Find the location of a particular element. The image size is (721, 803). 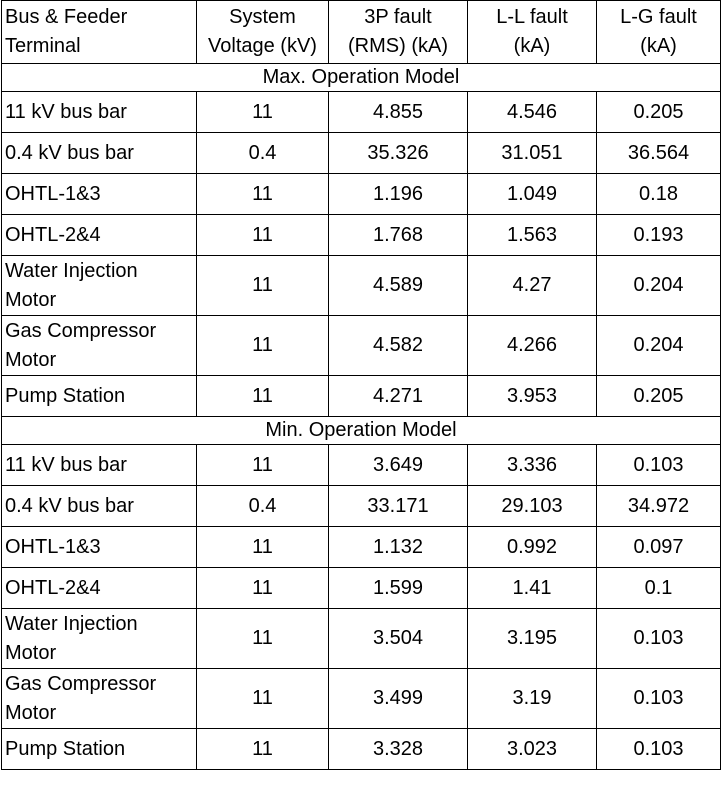

table-row: 0.4 kV bus bar 0.4 33.171 29.103 34.972 is located at coordinates (361, 506).